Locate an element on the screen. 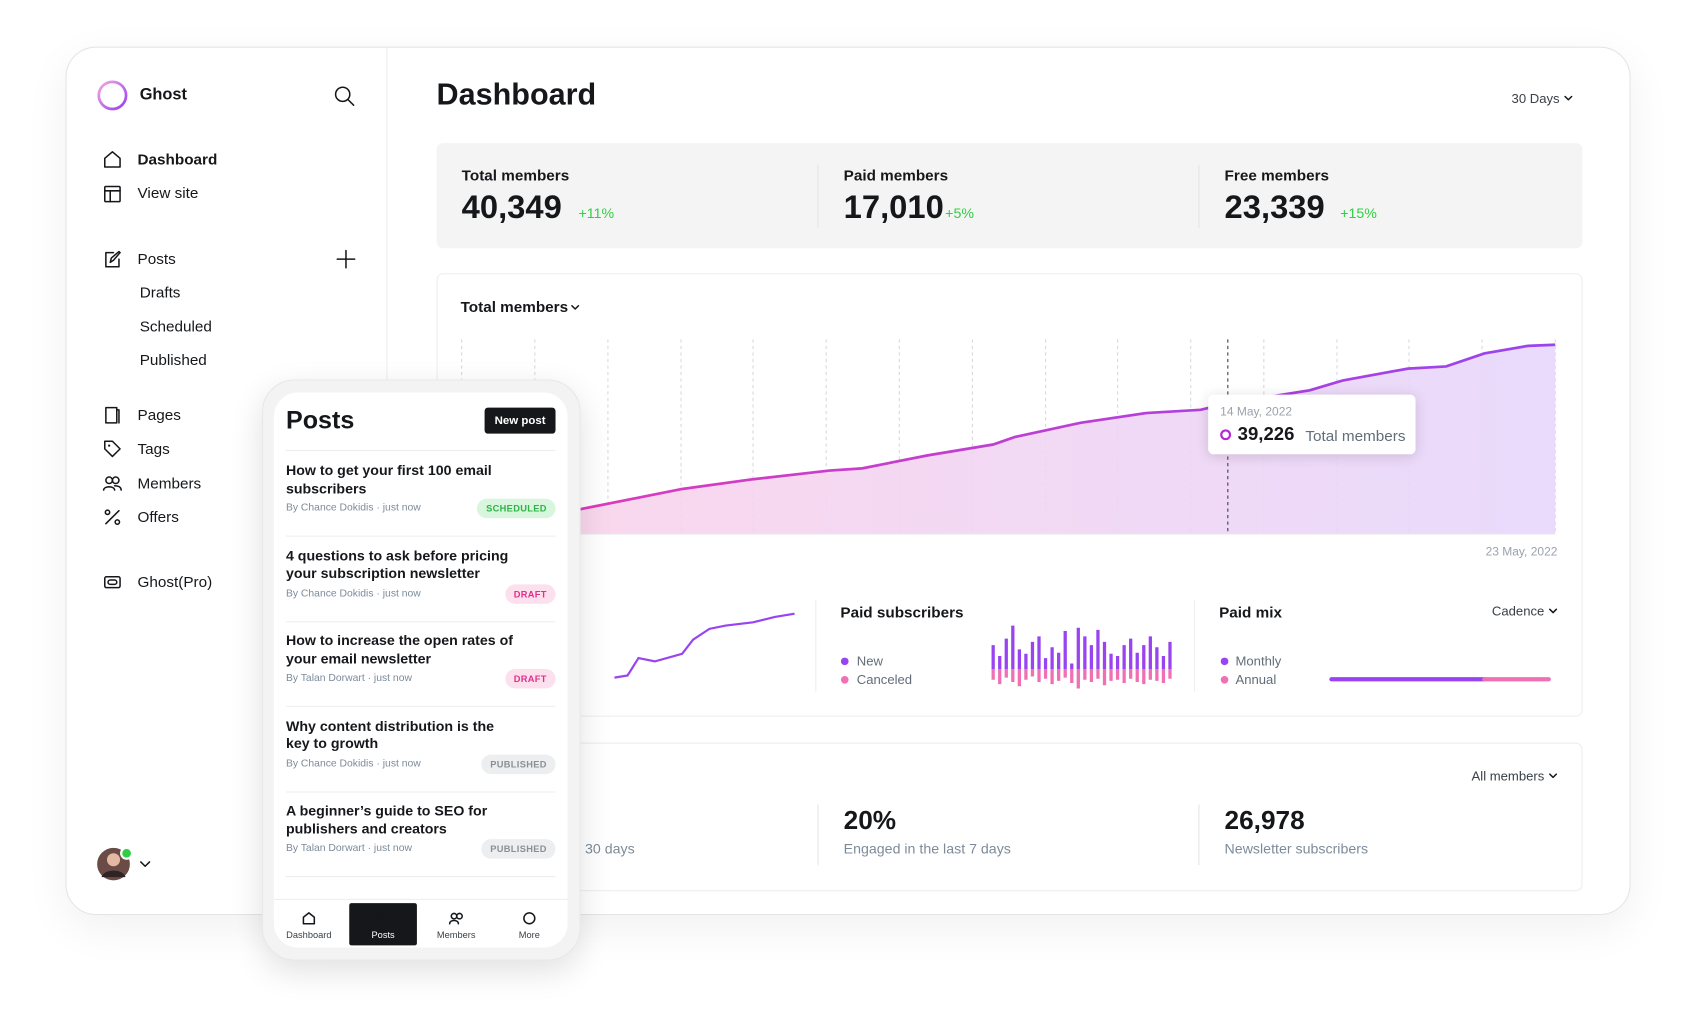 The image size is (1696, 1030). legend-item: New is located at coordinates (869, 661).